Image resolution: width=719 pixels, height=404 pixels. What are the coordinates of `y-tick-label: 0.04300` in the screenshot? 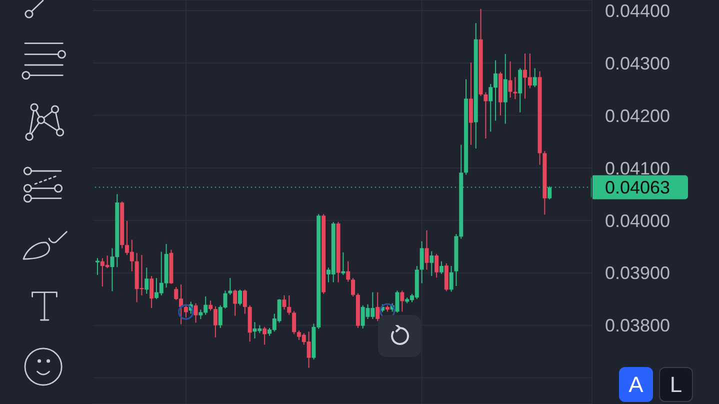 It's located at (637, 63).